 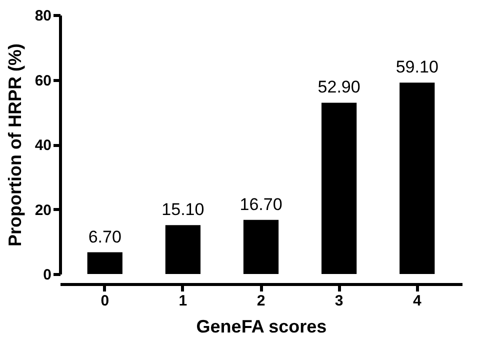 I want to click on x-tick-label: 4, so click(x=417, y=301).